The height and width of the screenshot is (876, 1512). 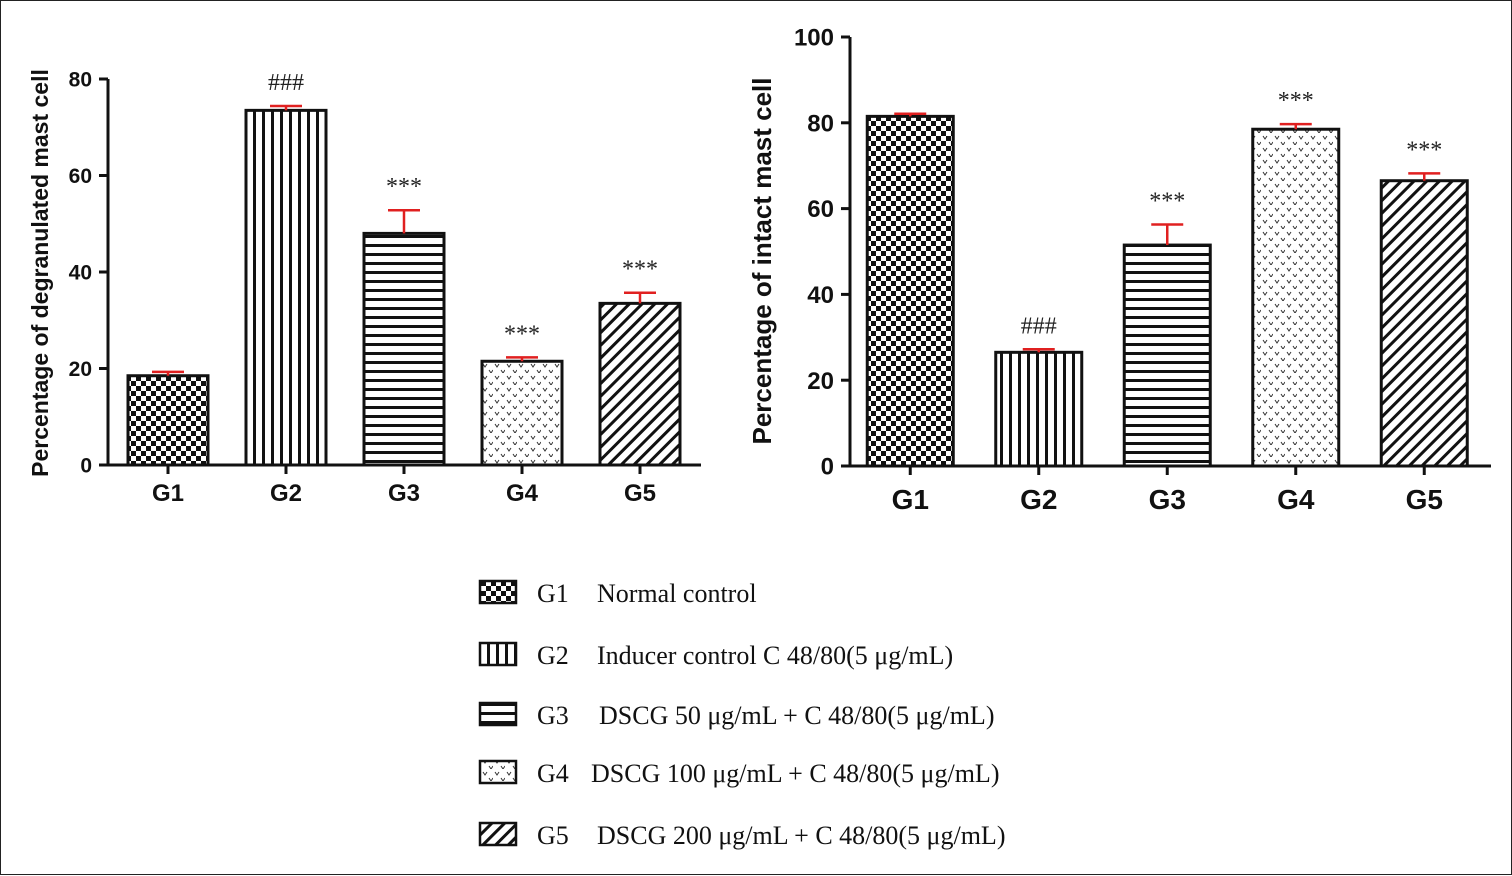 I want to click on legend-group: G5, so click(x=553, y=835).